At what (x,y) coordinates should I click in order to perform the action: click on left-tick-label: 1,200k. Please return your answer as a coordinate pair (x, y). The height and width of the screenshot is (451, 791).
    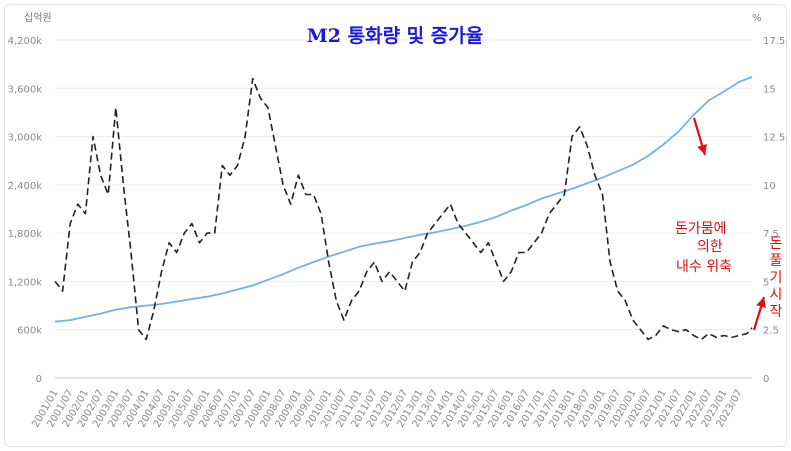
    Looking at the image, I should click on (25, 282).